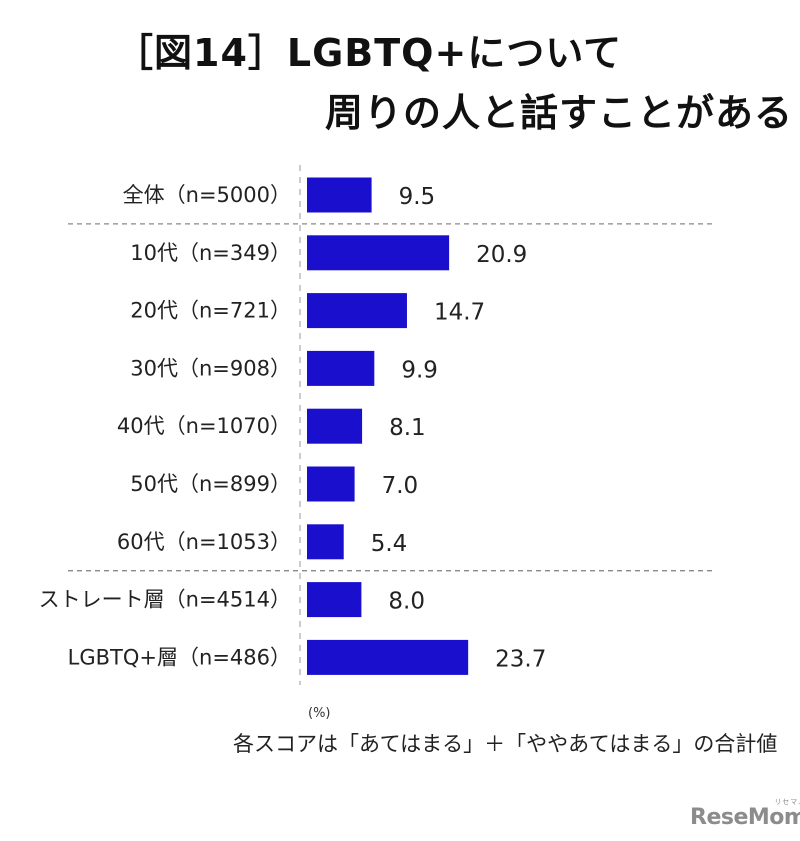 This screenshot has width=800, height=841. I want to click on category-label: LGBTQ+層（n=486）, so click(179, 657).